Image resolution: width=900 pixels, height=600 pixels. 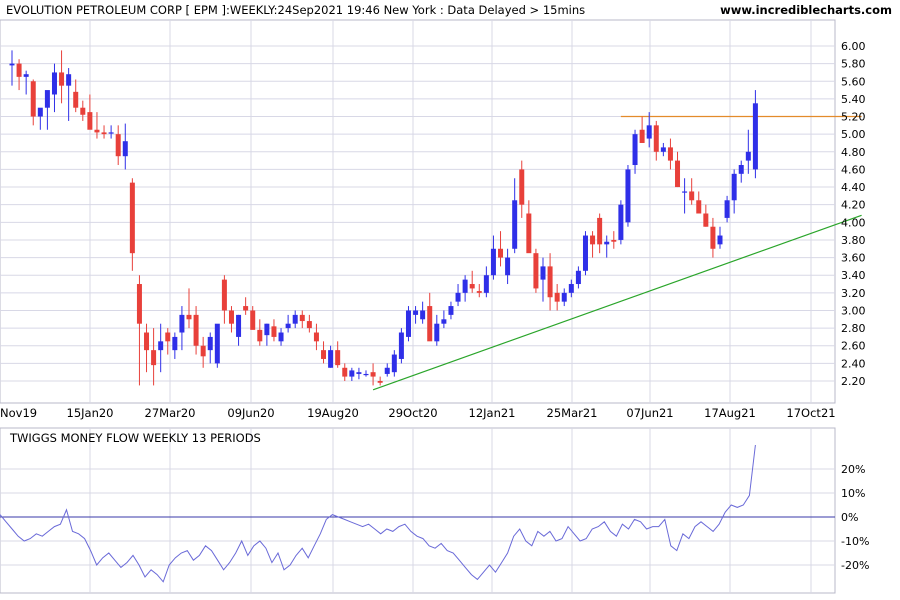 What do you see at coordinates (853, 381) in the screenshot?
I see `price-tick-label: 2.20` at bounding box center [853, 381].